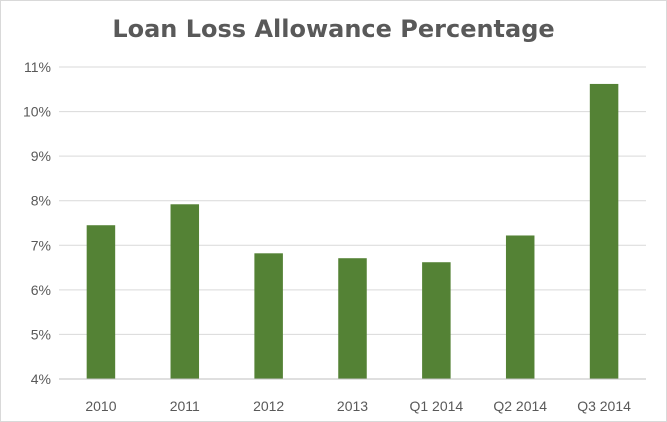  What do you see at coordinates (185, 406) in the screenshot?
I see `x-tick-label: 2011` at bounding box center [185, 406].